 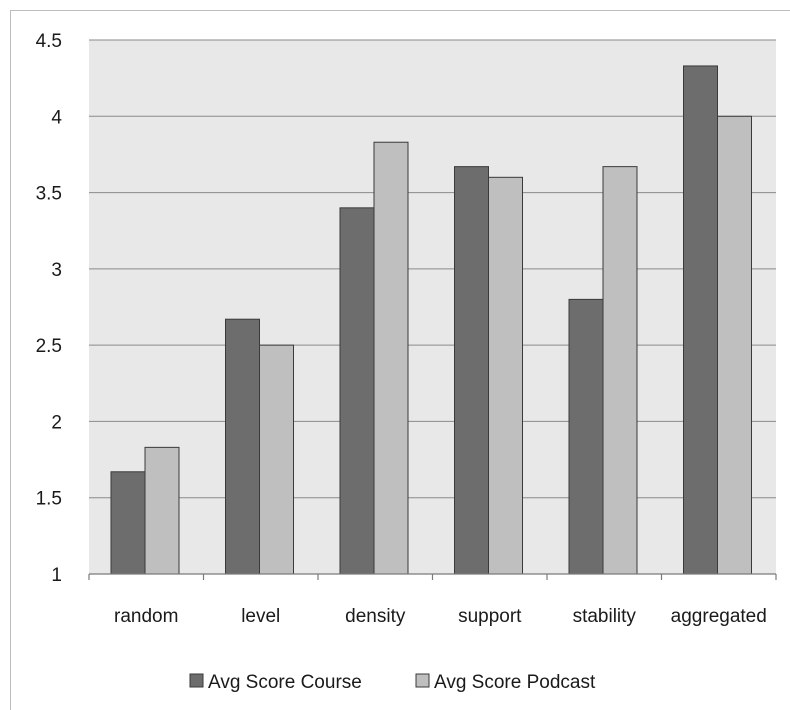 I want to click on x-tick-label: support, so click(x=490, y=616).